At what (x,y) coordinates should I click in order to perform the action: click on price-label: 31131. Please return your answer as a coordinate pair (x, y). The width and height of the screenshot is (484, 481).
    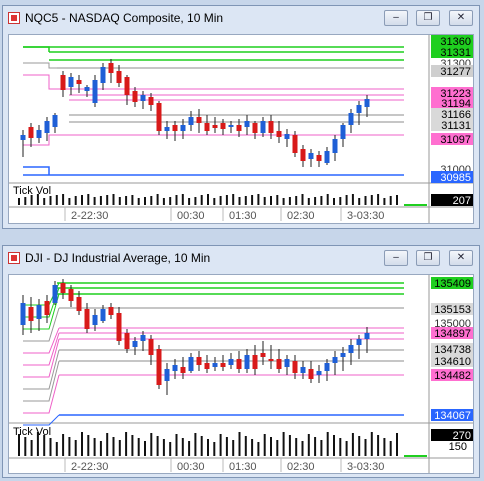
    Looking at the image, I should click on (456, 126).